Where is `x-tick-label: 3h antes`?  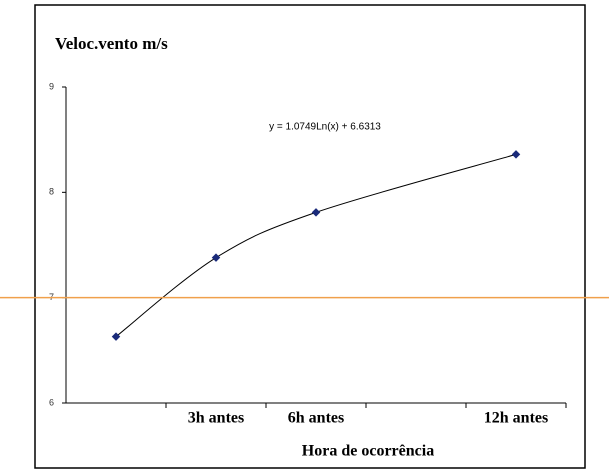 x-tick-label: 3h antes is located at coordinates (216, 418).